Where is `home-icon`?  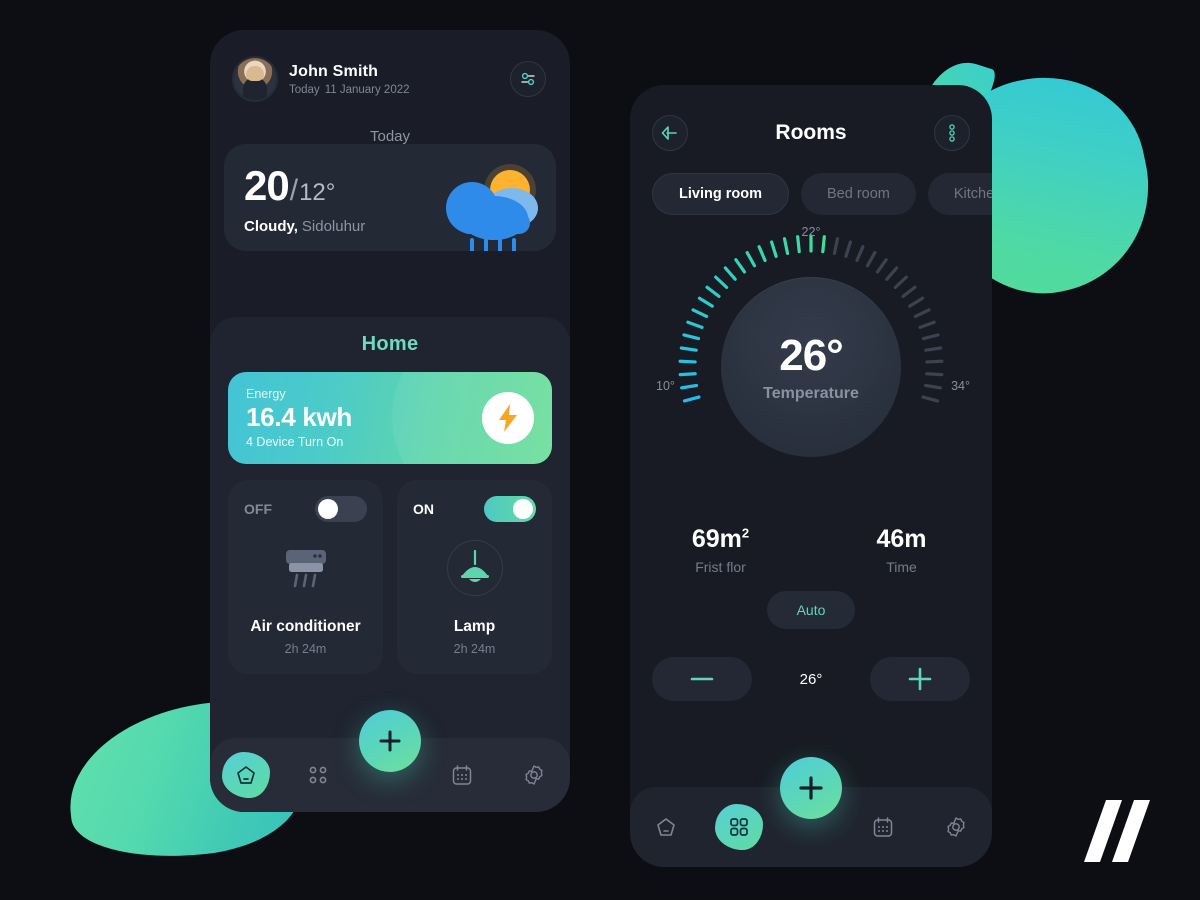
home-icon is located at coordinates (666, 827).